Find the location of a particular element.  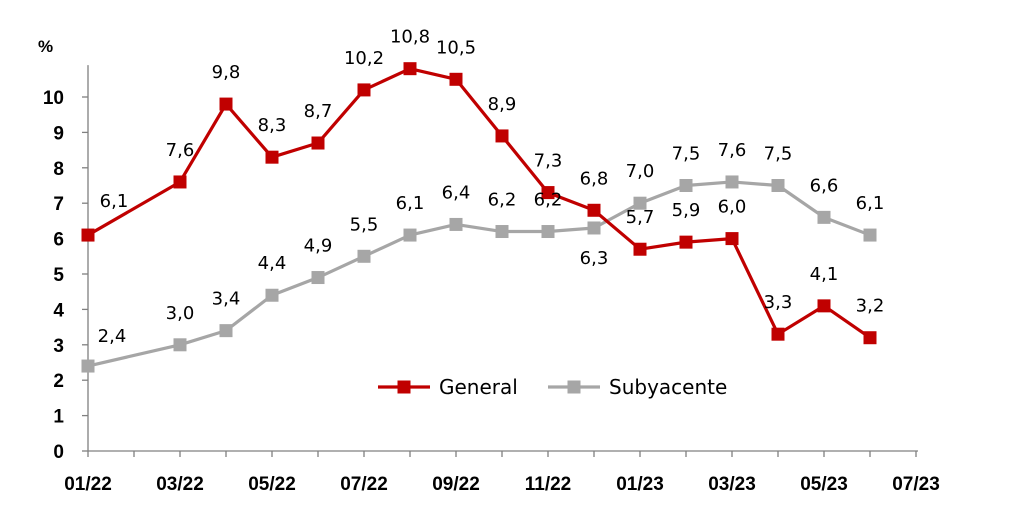

data-label-general: 9,8 is located at coordinates (226, 72).